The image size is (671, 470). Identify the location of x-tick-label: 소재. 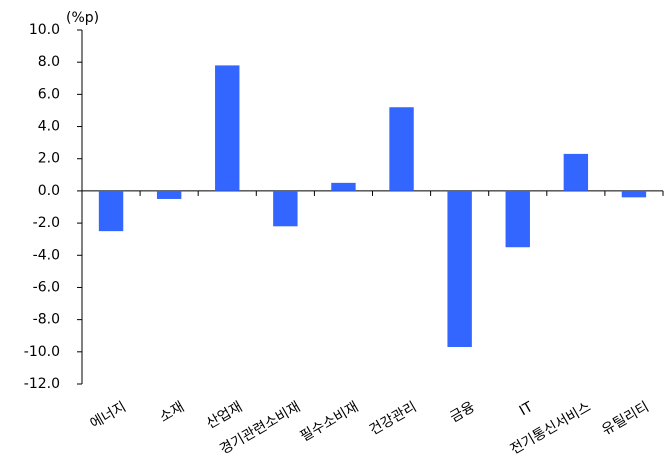
(172, 412).